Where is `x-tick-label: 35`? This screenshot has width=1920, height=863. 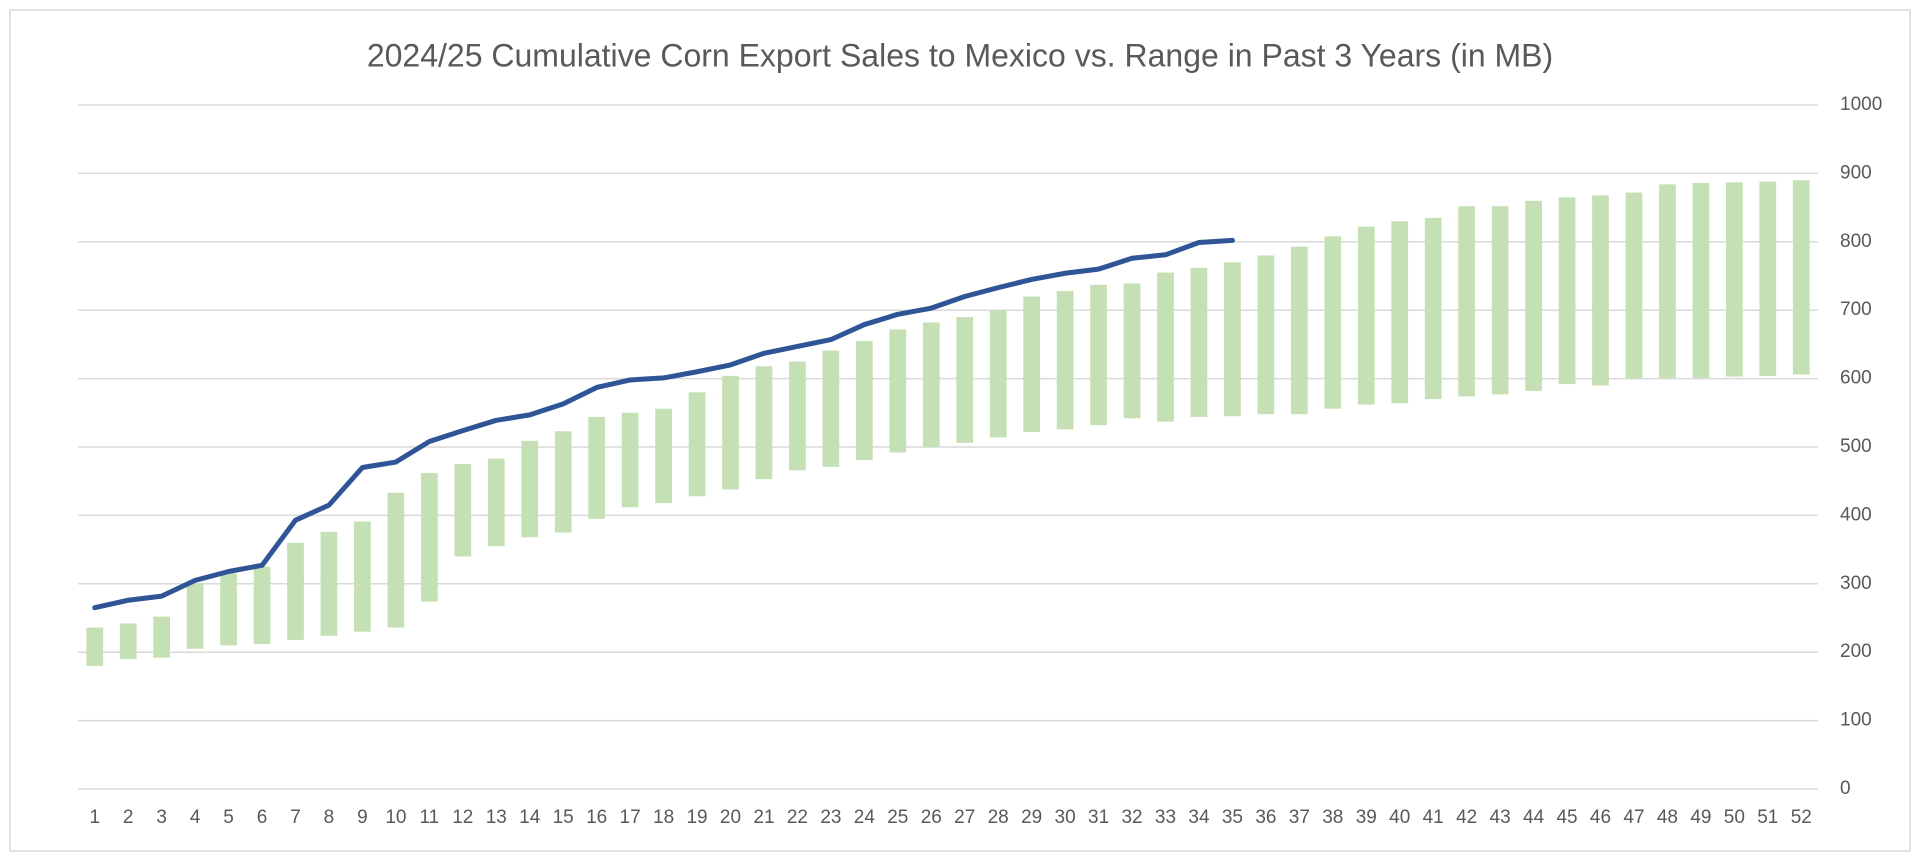 x-tick-label: 35 is located at coordinates (1232, 817).